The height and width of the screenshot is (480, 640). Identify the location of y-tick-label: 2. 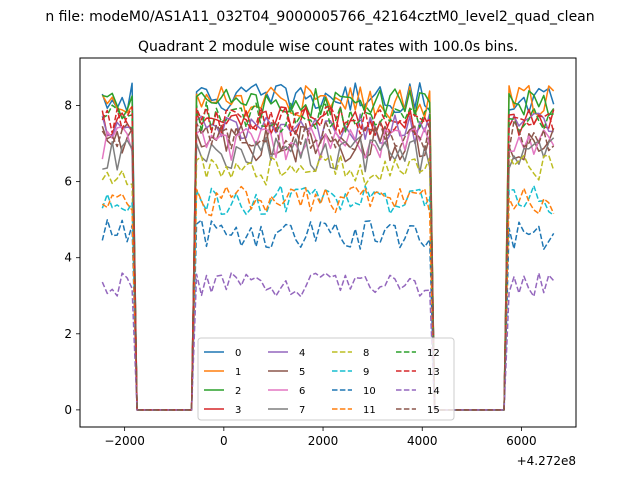
(68, 334).